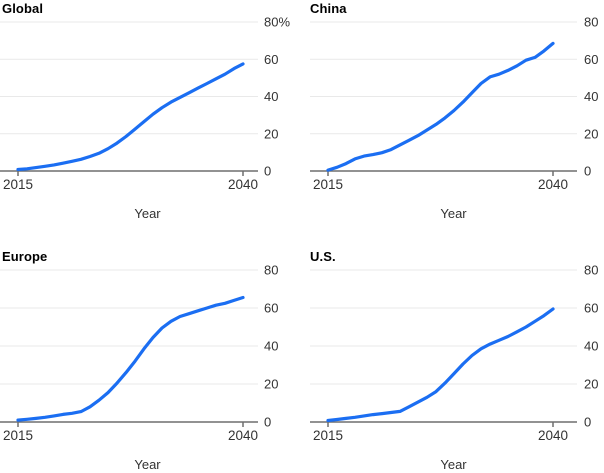 This screenshot has height=473, width=604. I want to click on chart-title-us: U.S., so click(323, 256).